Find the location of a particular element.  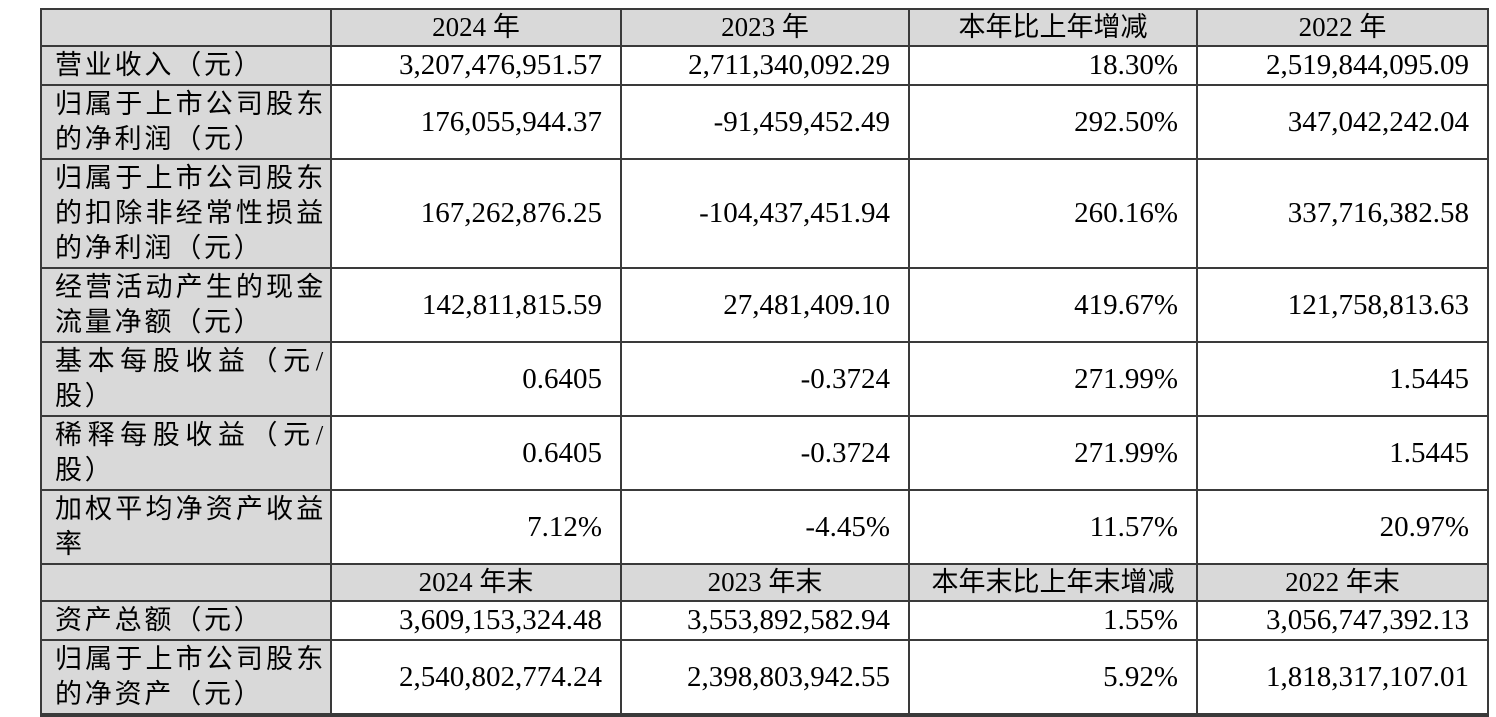

value-2023: 3,553,892,582.94 is located at coordinates (765, 620).